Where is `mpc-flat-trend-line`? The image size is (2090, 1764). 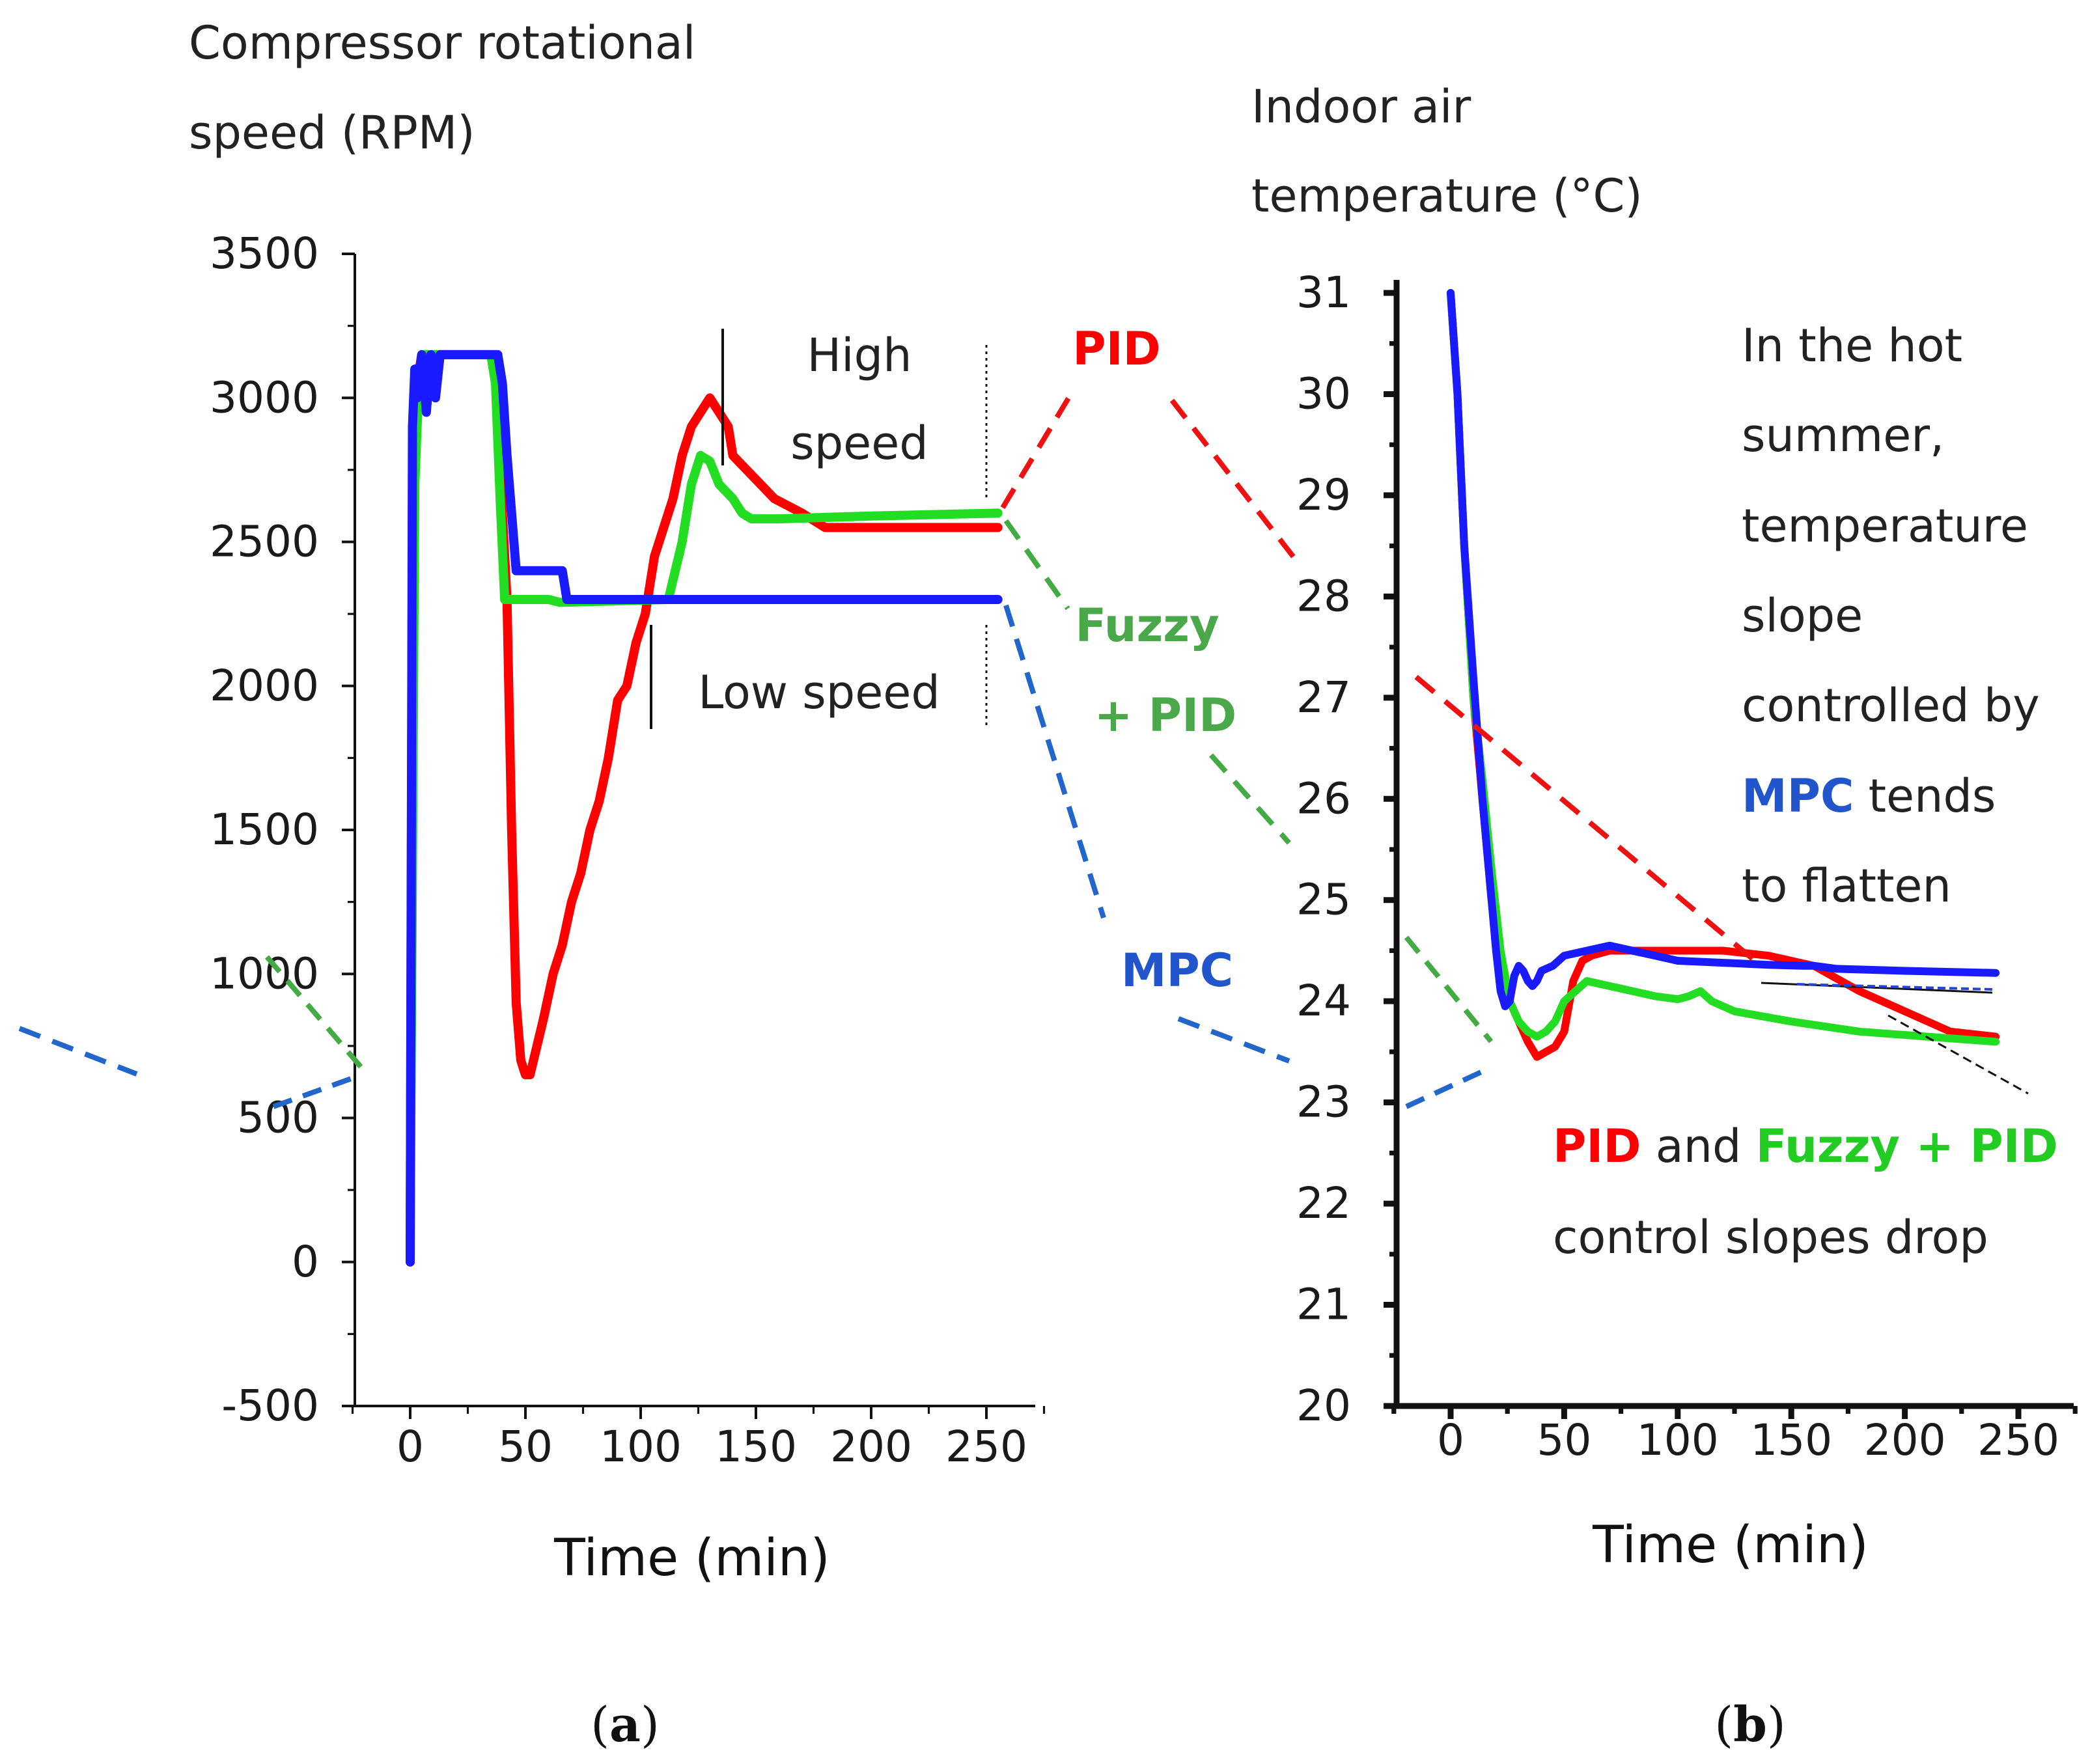 mpc-flat-trend-line is located at coordinates (1877, 988).